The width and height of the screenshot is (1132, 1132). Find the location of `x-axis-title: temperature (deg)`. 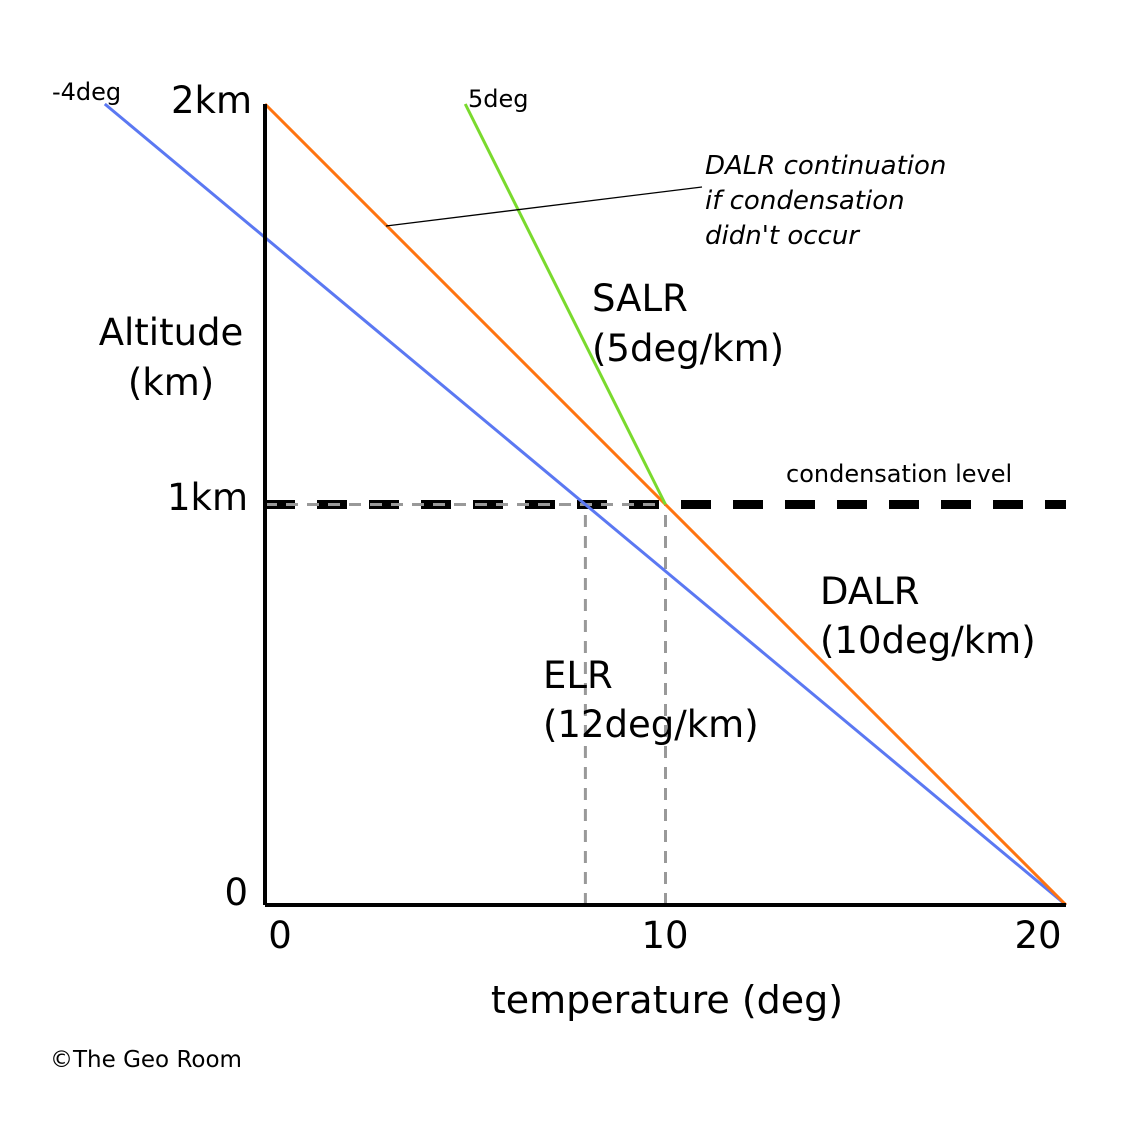

x-axis-title: temperature (deg) is located at coordinates (667, 1000).